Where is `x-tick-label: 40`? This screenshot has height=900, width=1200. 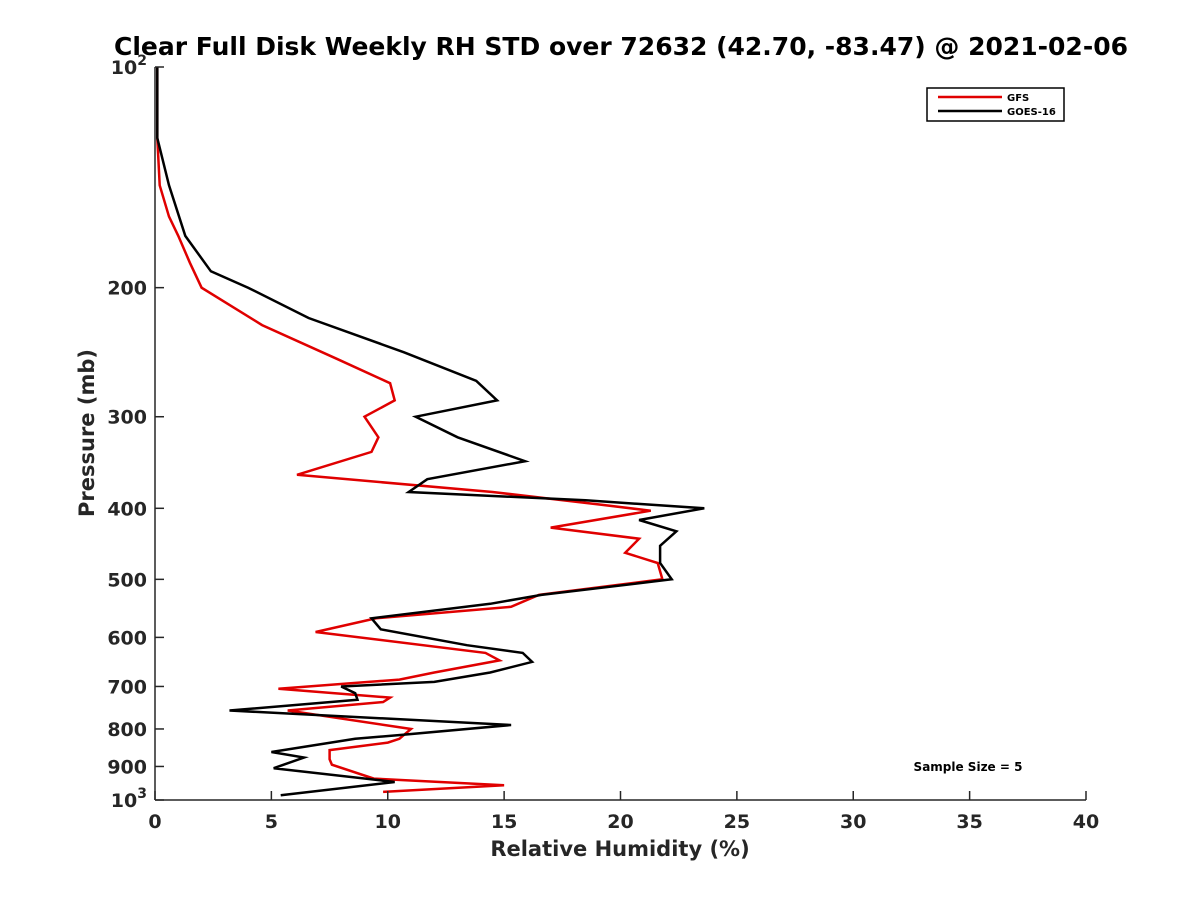 x-tick-label: 40 is located at coordinates (1086, 822).